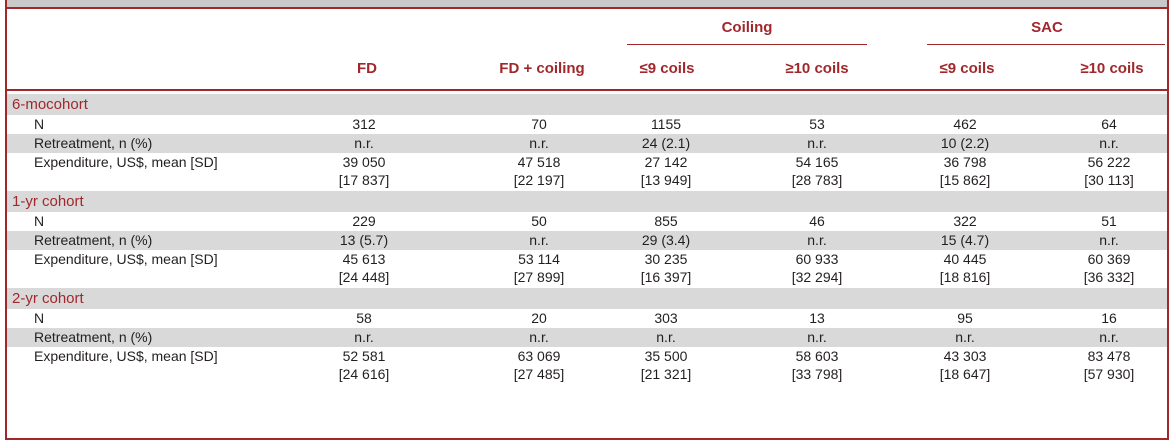 This screenshot has width=1176, height=446. I want to click on cell-value: 322, so click(965, 221).